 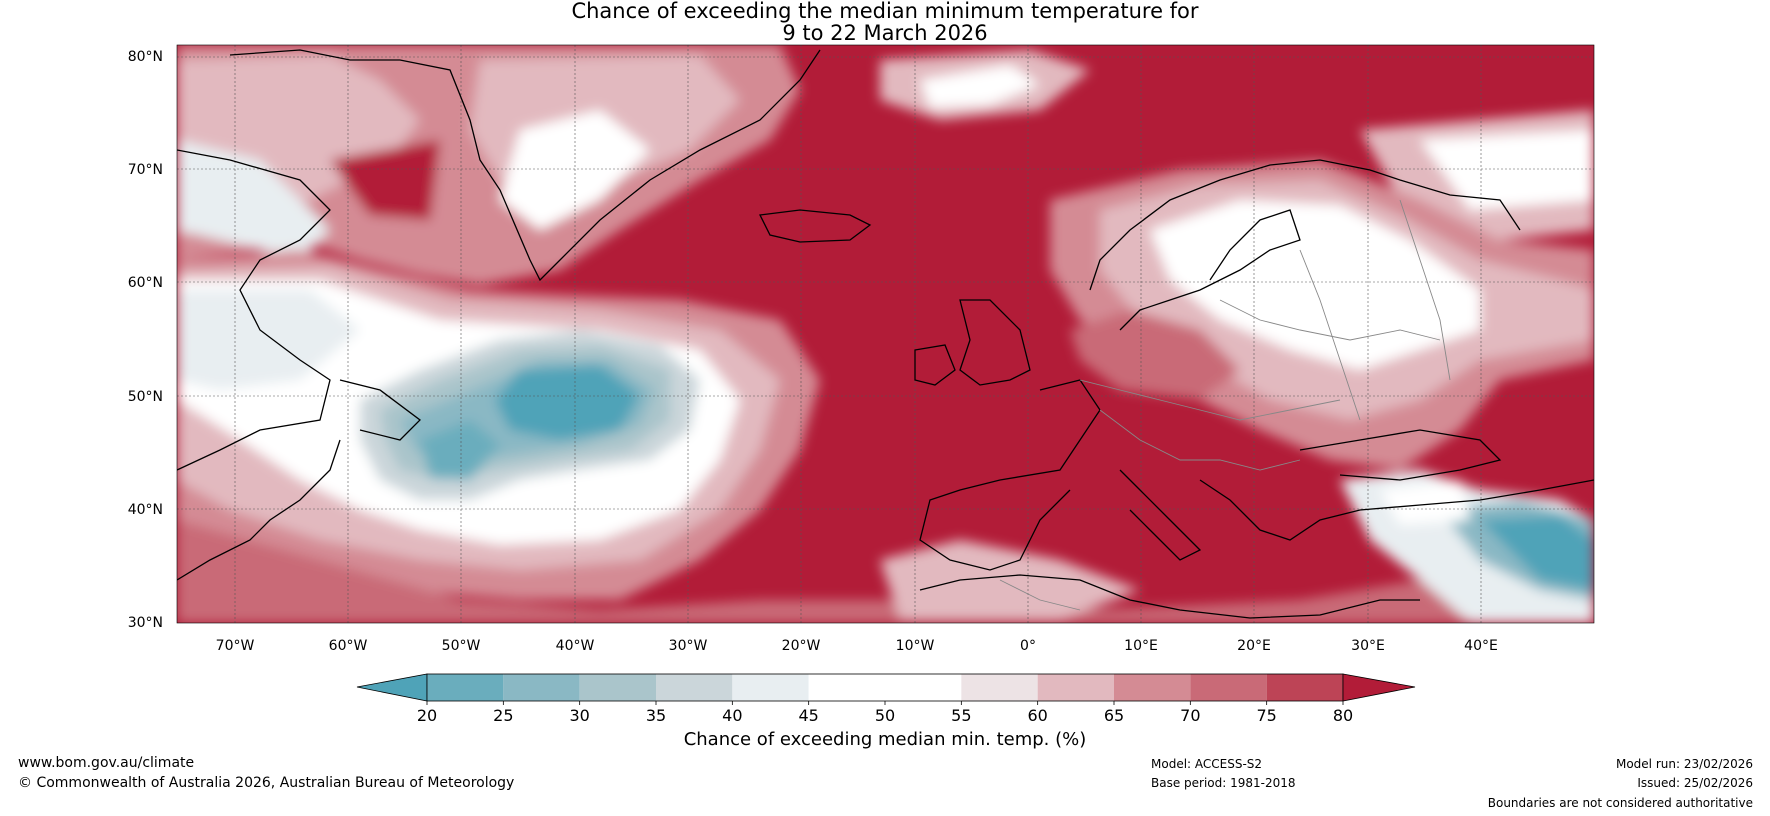 I want to click on colorbar-tick-label: 65, so click(x=1114, y=715).